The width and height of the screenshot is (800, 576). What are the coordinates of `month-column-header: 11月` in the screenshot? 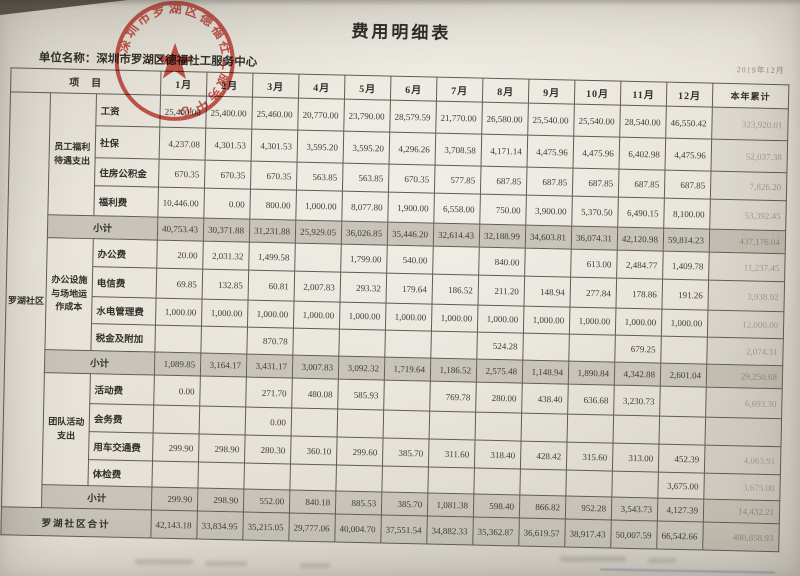 It's located at (643, 94).